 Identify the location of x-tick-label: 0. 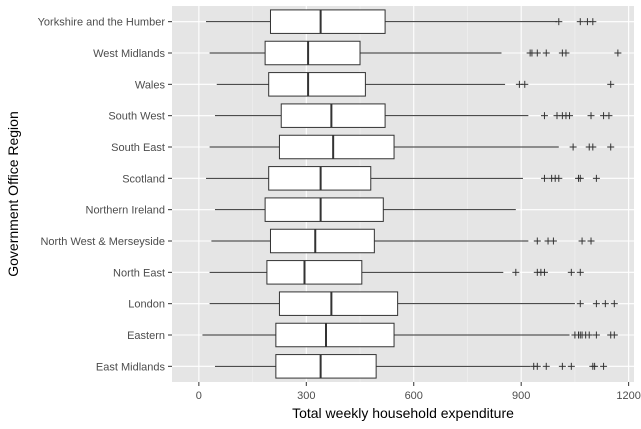
(199, 396).